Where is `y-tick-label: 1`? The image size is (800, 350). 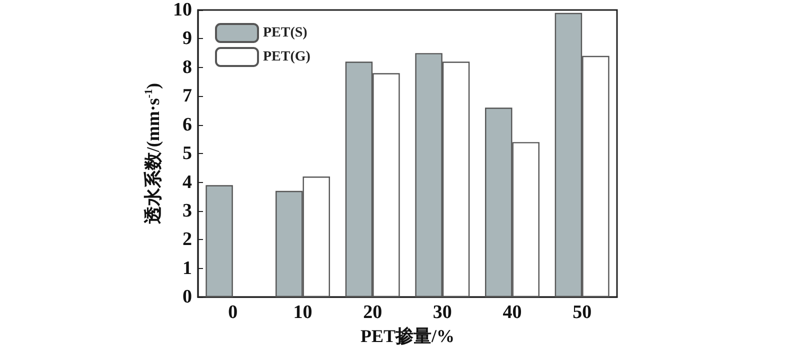
y-tick-label: 1 is located at coordinates (187, 268).